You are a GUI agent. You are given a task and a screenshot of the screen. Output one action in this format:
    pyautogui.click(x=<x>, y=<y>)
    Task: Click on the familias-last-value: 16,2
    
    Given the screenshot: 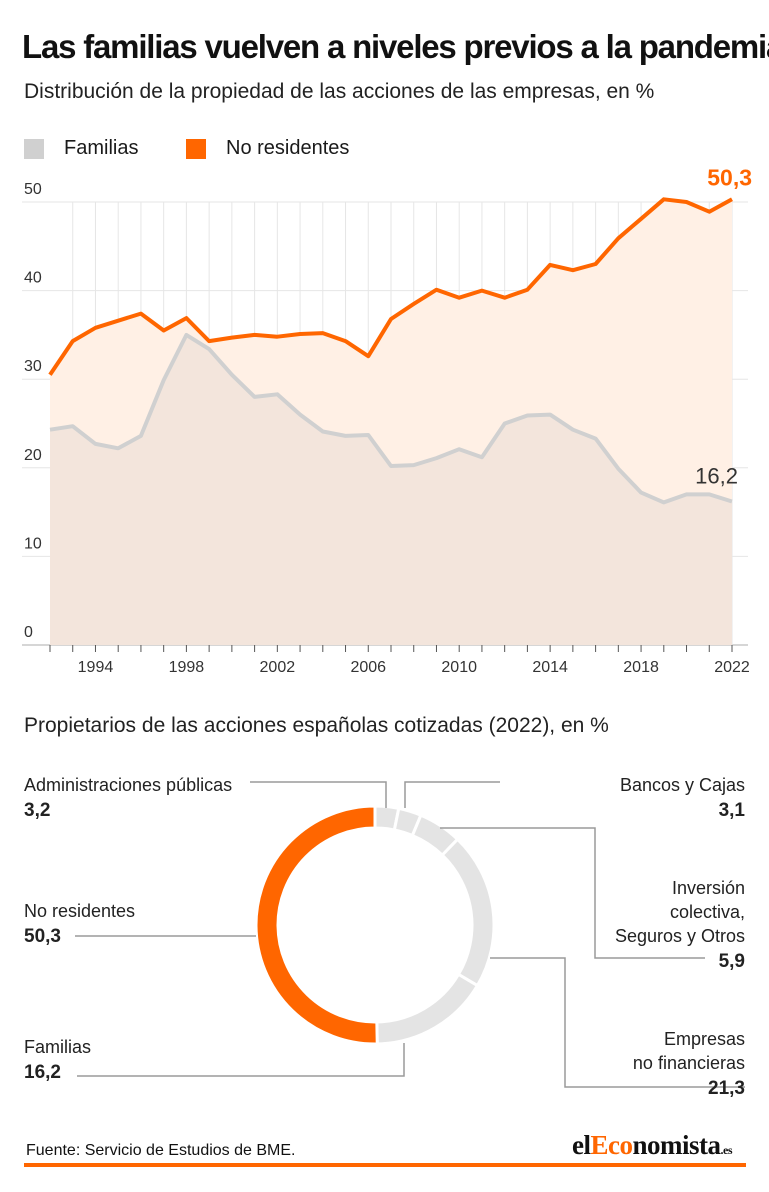 What is the action you would take?
    pyautogui.click(x=716, y=475)
    